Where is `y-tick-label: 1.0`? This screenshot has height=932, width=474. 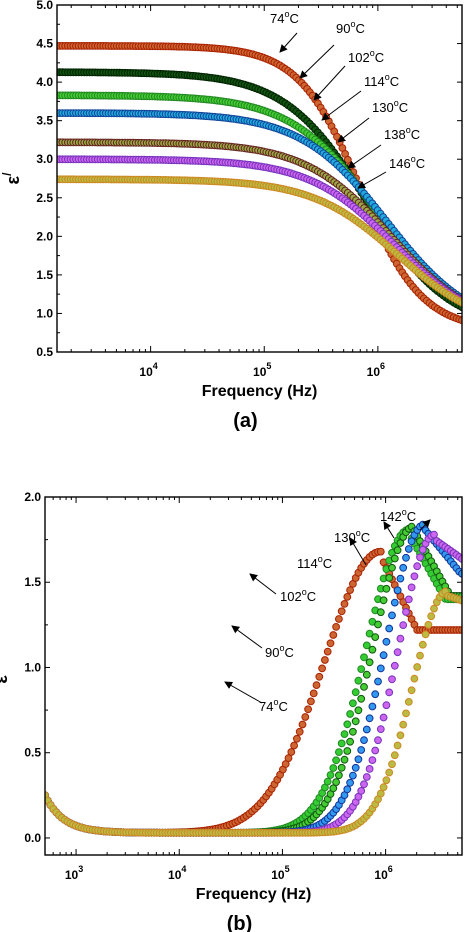
y-tick-label: 1.0 is located at coordinates (44, 313).